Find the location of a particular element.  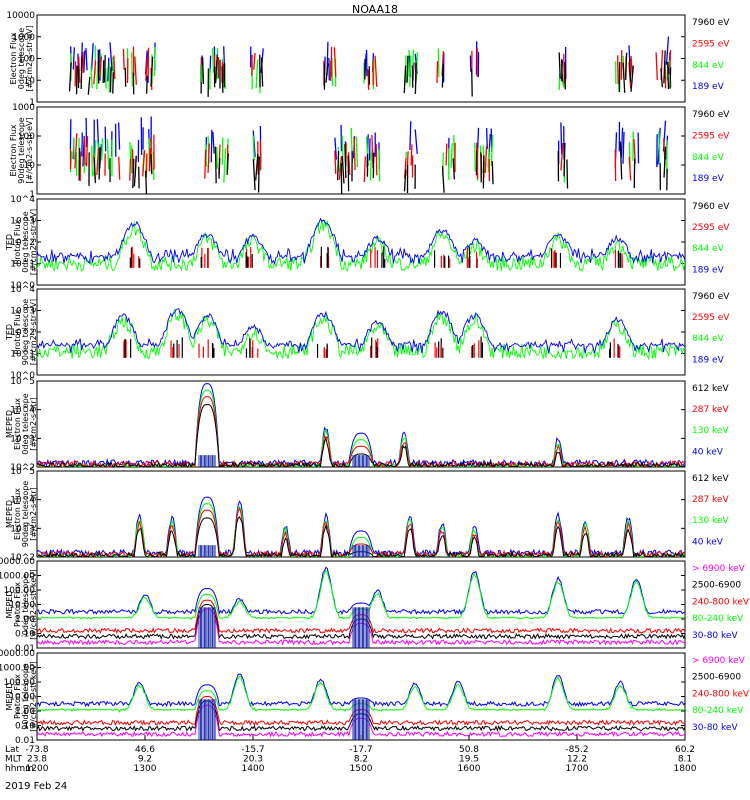

legend-entry: > 6900 keV is located at coordinates (719, 569).